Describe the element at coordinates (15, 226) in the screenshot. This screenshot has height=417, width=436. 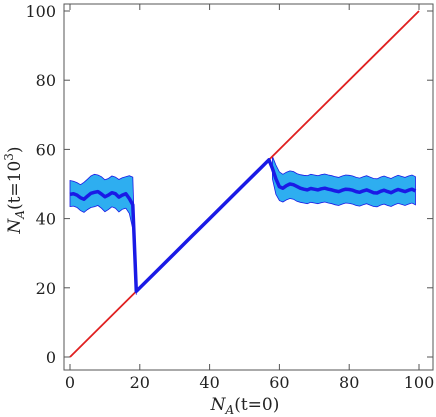
I see `y-axis-title-symbol: N` at that location.